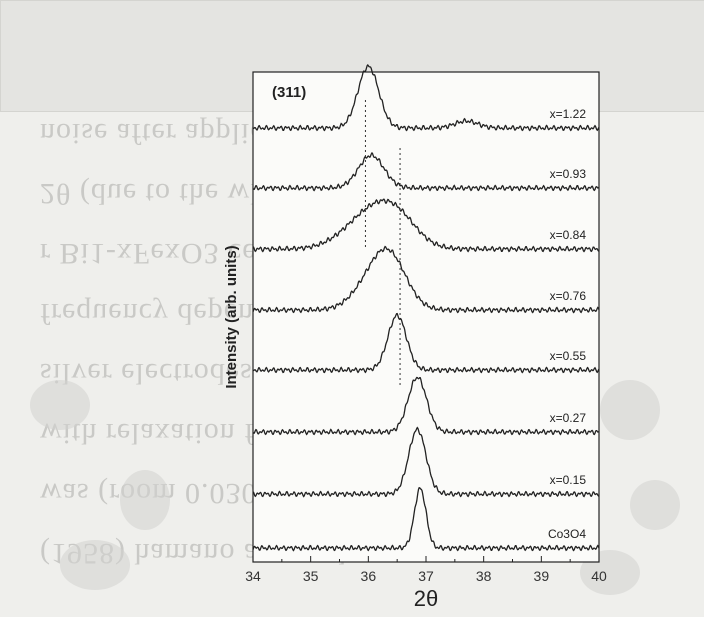 This screenshot has width=704, height=617. I want to click on series-label: x=0.76, so click(568, 296).